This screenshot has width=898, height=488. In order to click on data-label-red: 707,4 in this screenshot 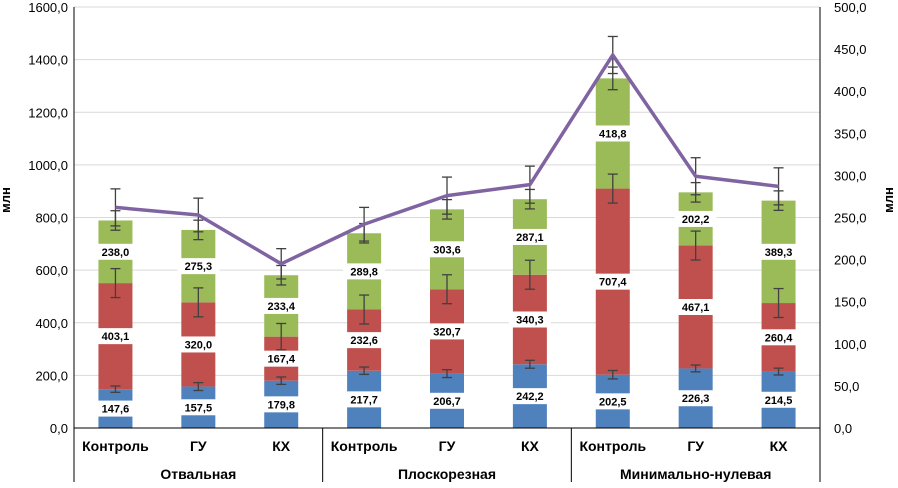, I will do `click(613, 283)`.